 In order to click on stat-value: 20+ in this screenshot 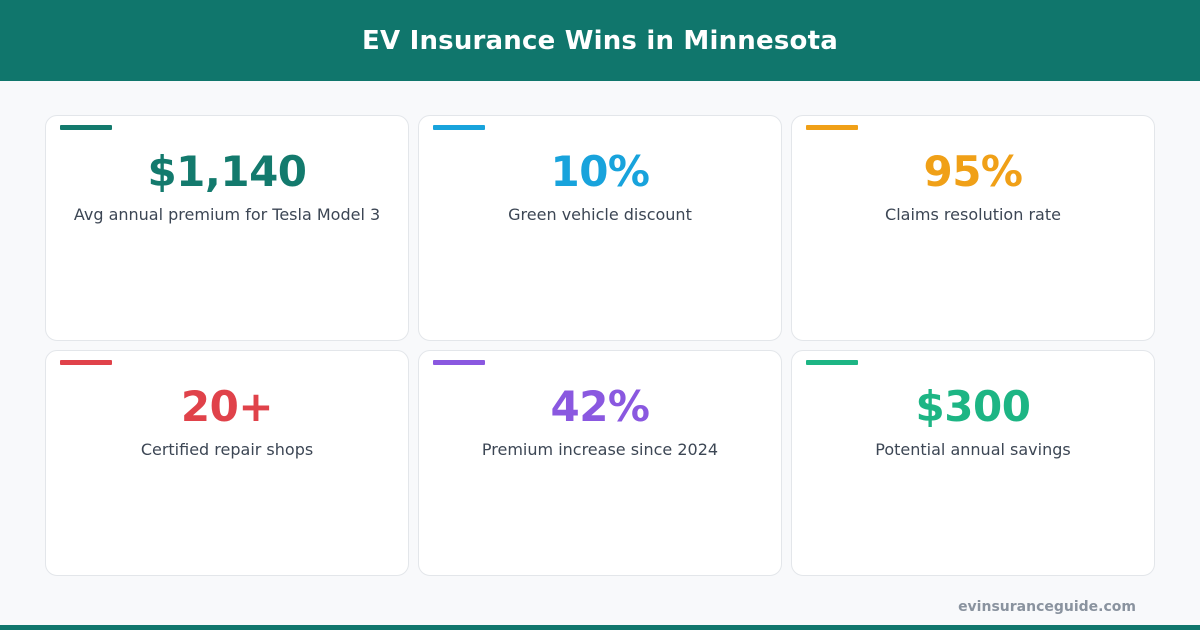, I will do `click(227, 406)`.